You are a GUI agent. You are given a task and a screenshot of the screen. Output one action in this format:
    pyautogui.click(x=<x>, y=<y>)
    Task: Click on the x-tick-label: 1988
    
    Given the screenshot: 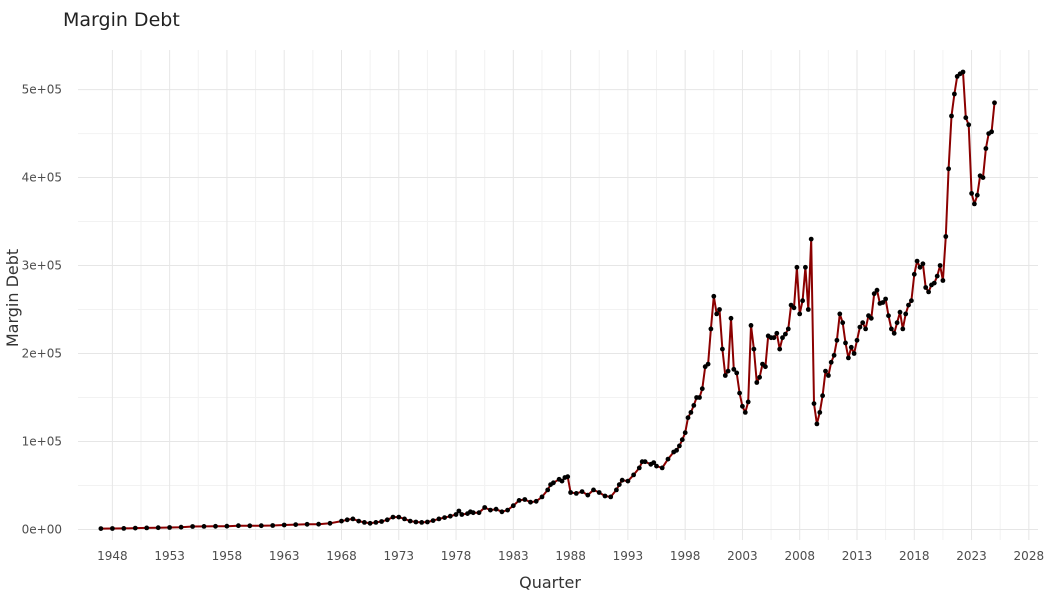 What is the action you would take?
    pyautogui.click(x=570, y=556)
    